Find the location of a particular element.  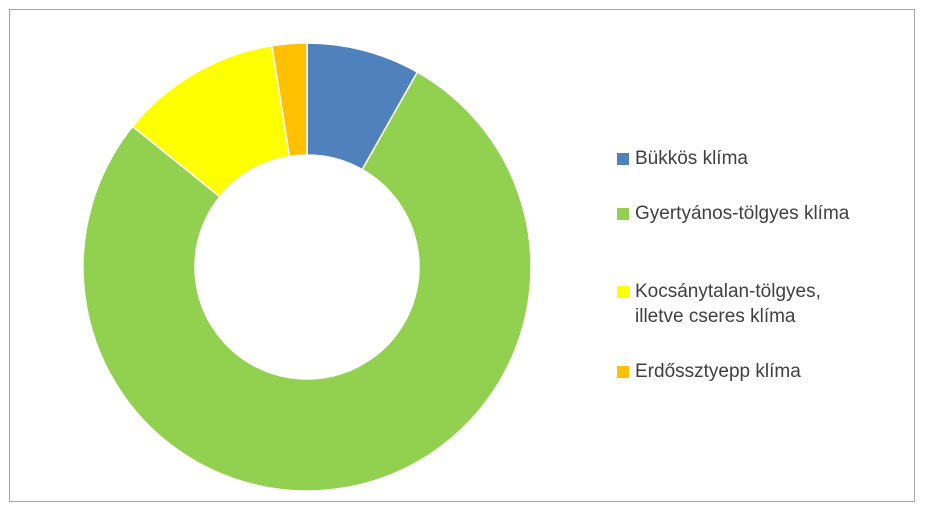

donut-slice is located at coordinates (289, 100).